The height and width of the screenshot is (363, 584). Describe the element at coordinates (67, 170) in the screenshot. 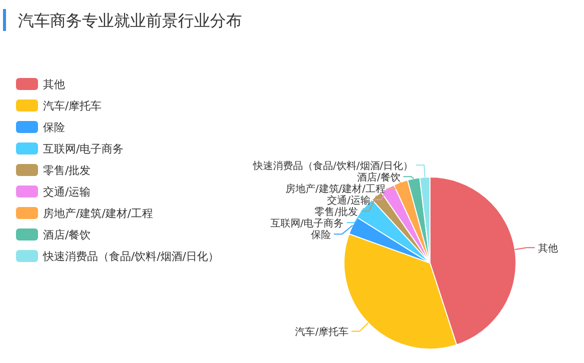

I see `legend-label: 零售/批发` at that location.